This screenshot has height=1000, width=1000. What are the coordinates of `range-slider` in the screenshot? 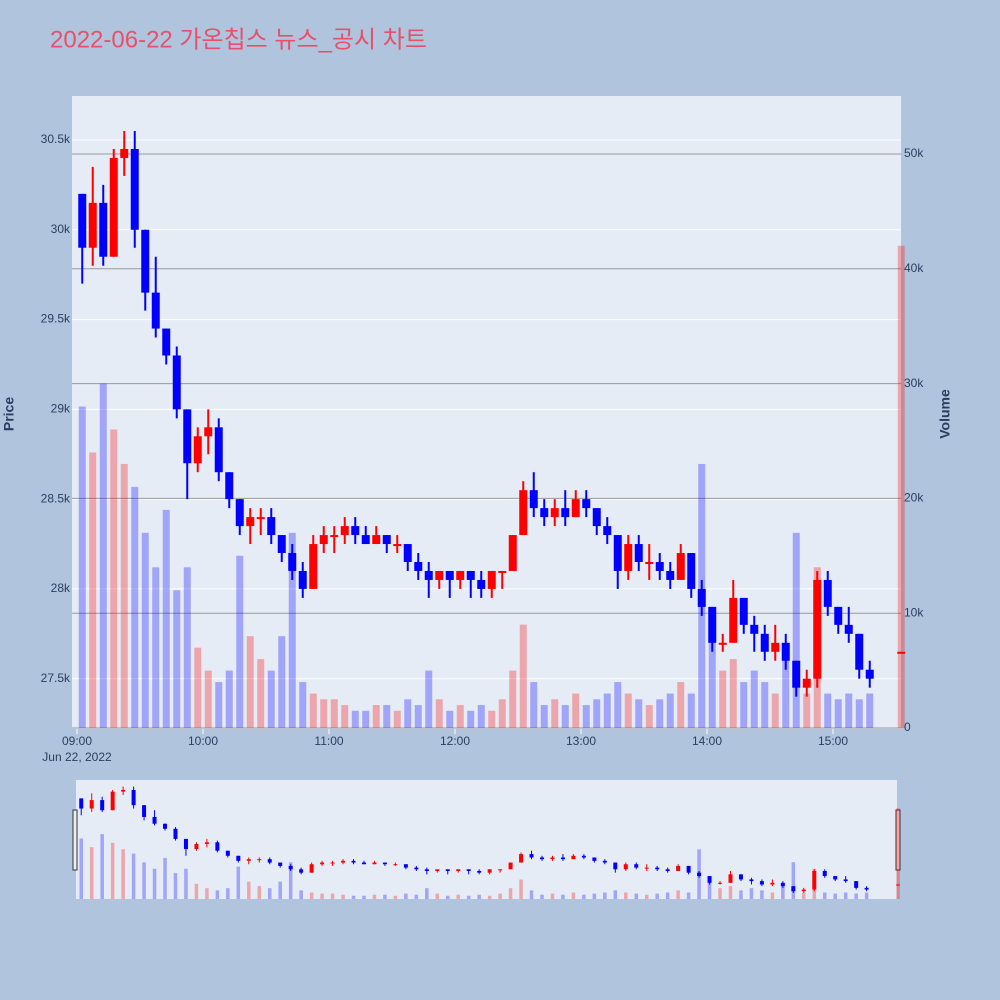 It's located at (486, 839).